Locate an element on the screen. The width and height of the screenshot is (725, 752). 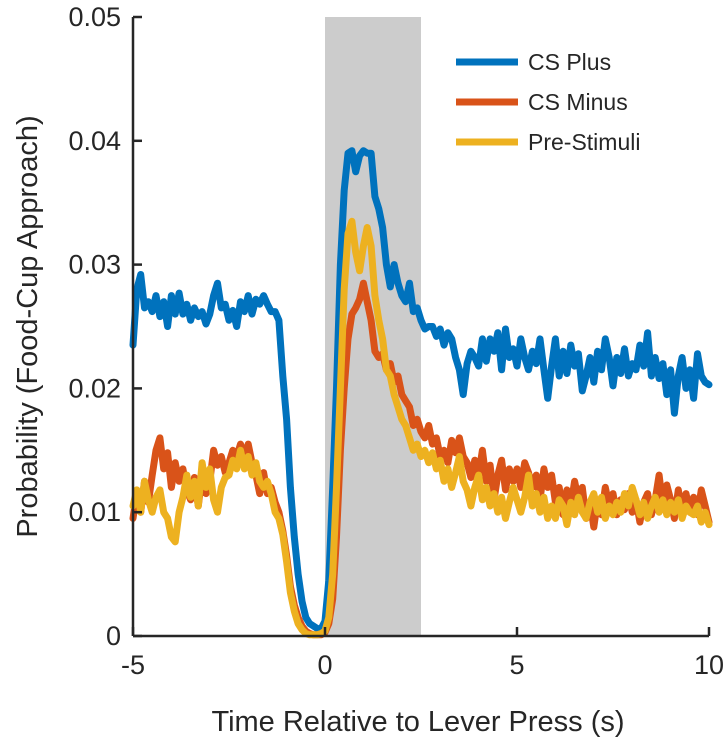
legend: CS Plus CS Minus Pre-Stimuli is located at coordinates (548, 102).